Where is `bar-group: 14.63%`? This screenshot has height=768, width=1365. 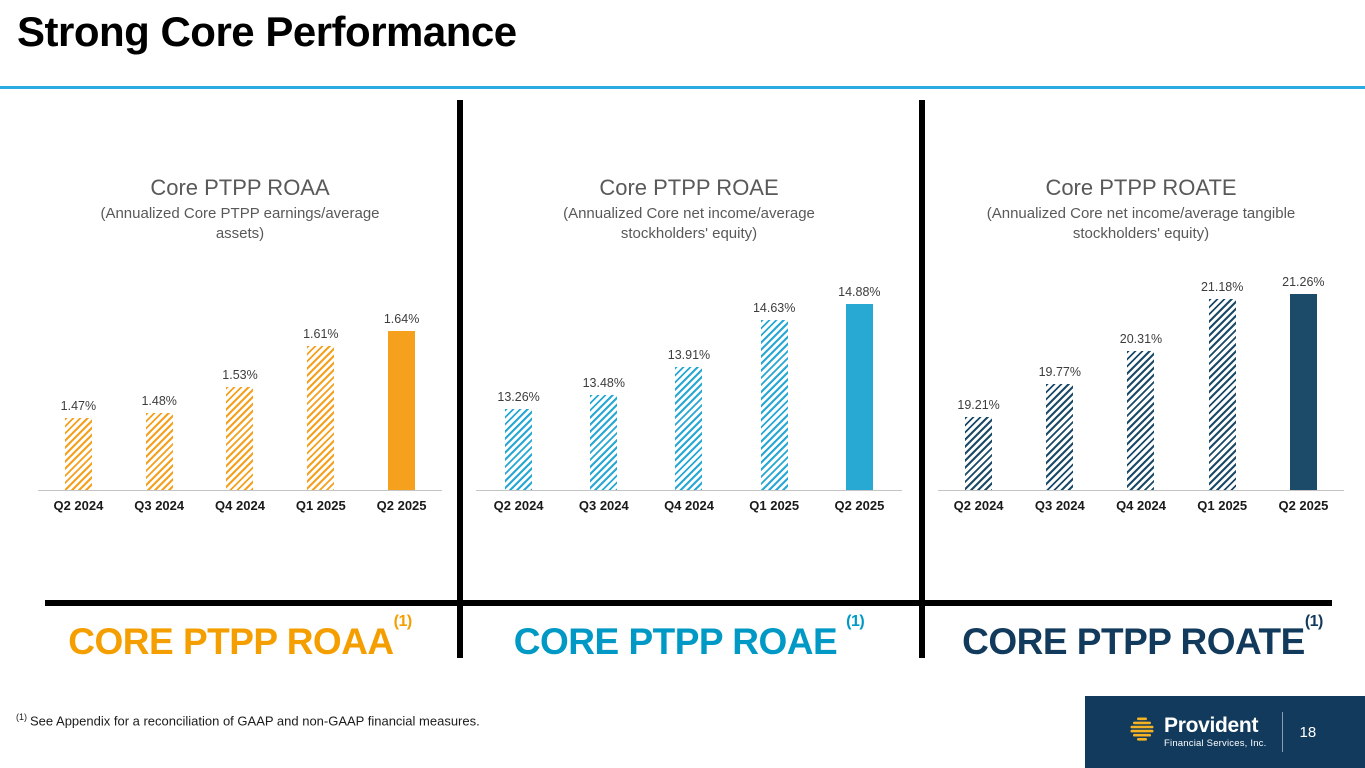
bar-group: 14.63% is located at coordinates (774, 395).